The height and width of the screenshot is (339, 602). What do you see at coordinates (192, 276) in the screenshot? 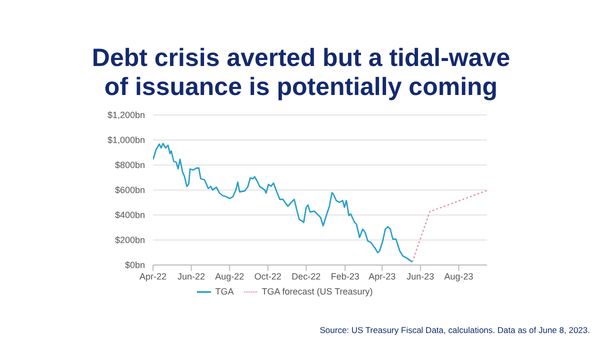
I see `x-tick-label: Jun-22` at bounding box center [192, 276].